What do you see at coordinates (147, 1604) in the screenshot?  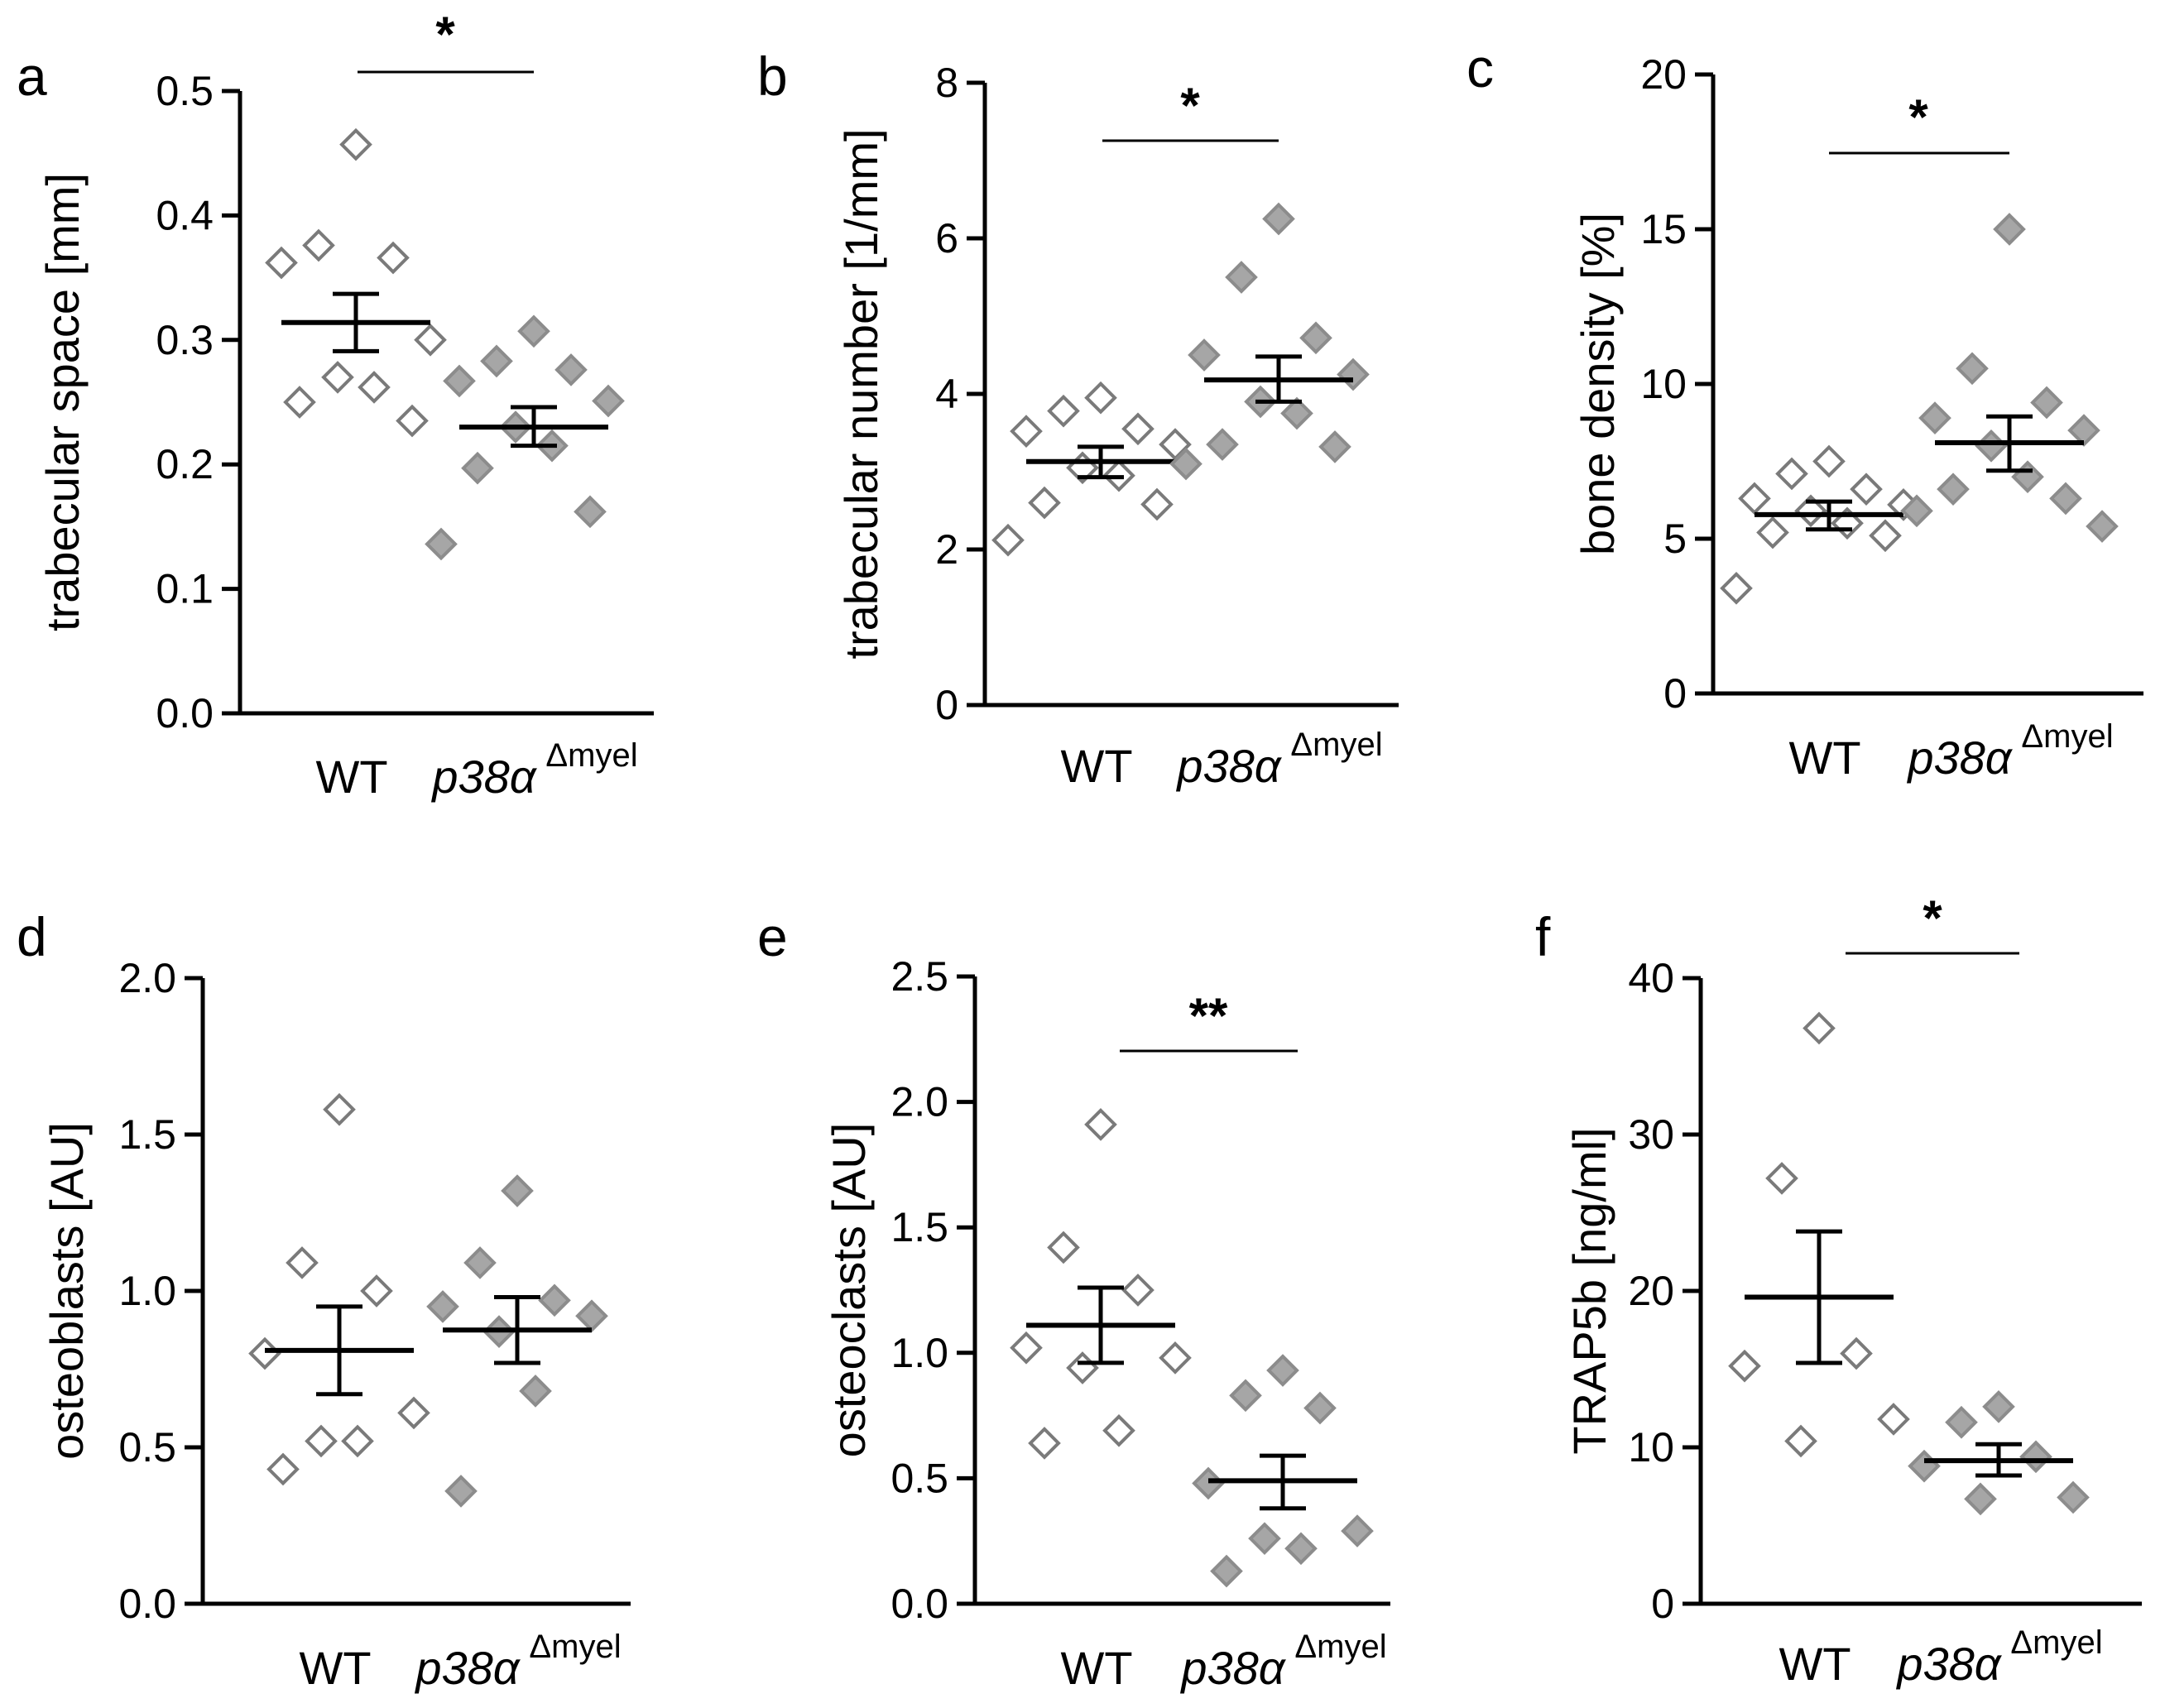 I see `y-tick-label: 0.0` at bounding box center [147, 1604].